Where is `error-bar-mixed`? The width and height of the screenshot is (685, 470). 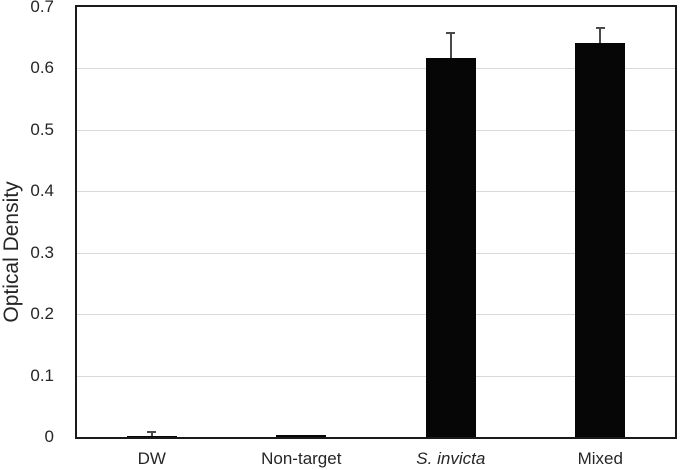
error-bar-mixed is located at coordinates (600, 35).